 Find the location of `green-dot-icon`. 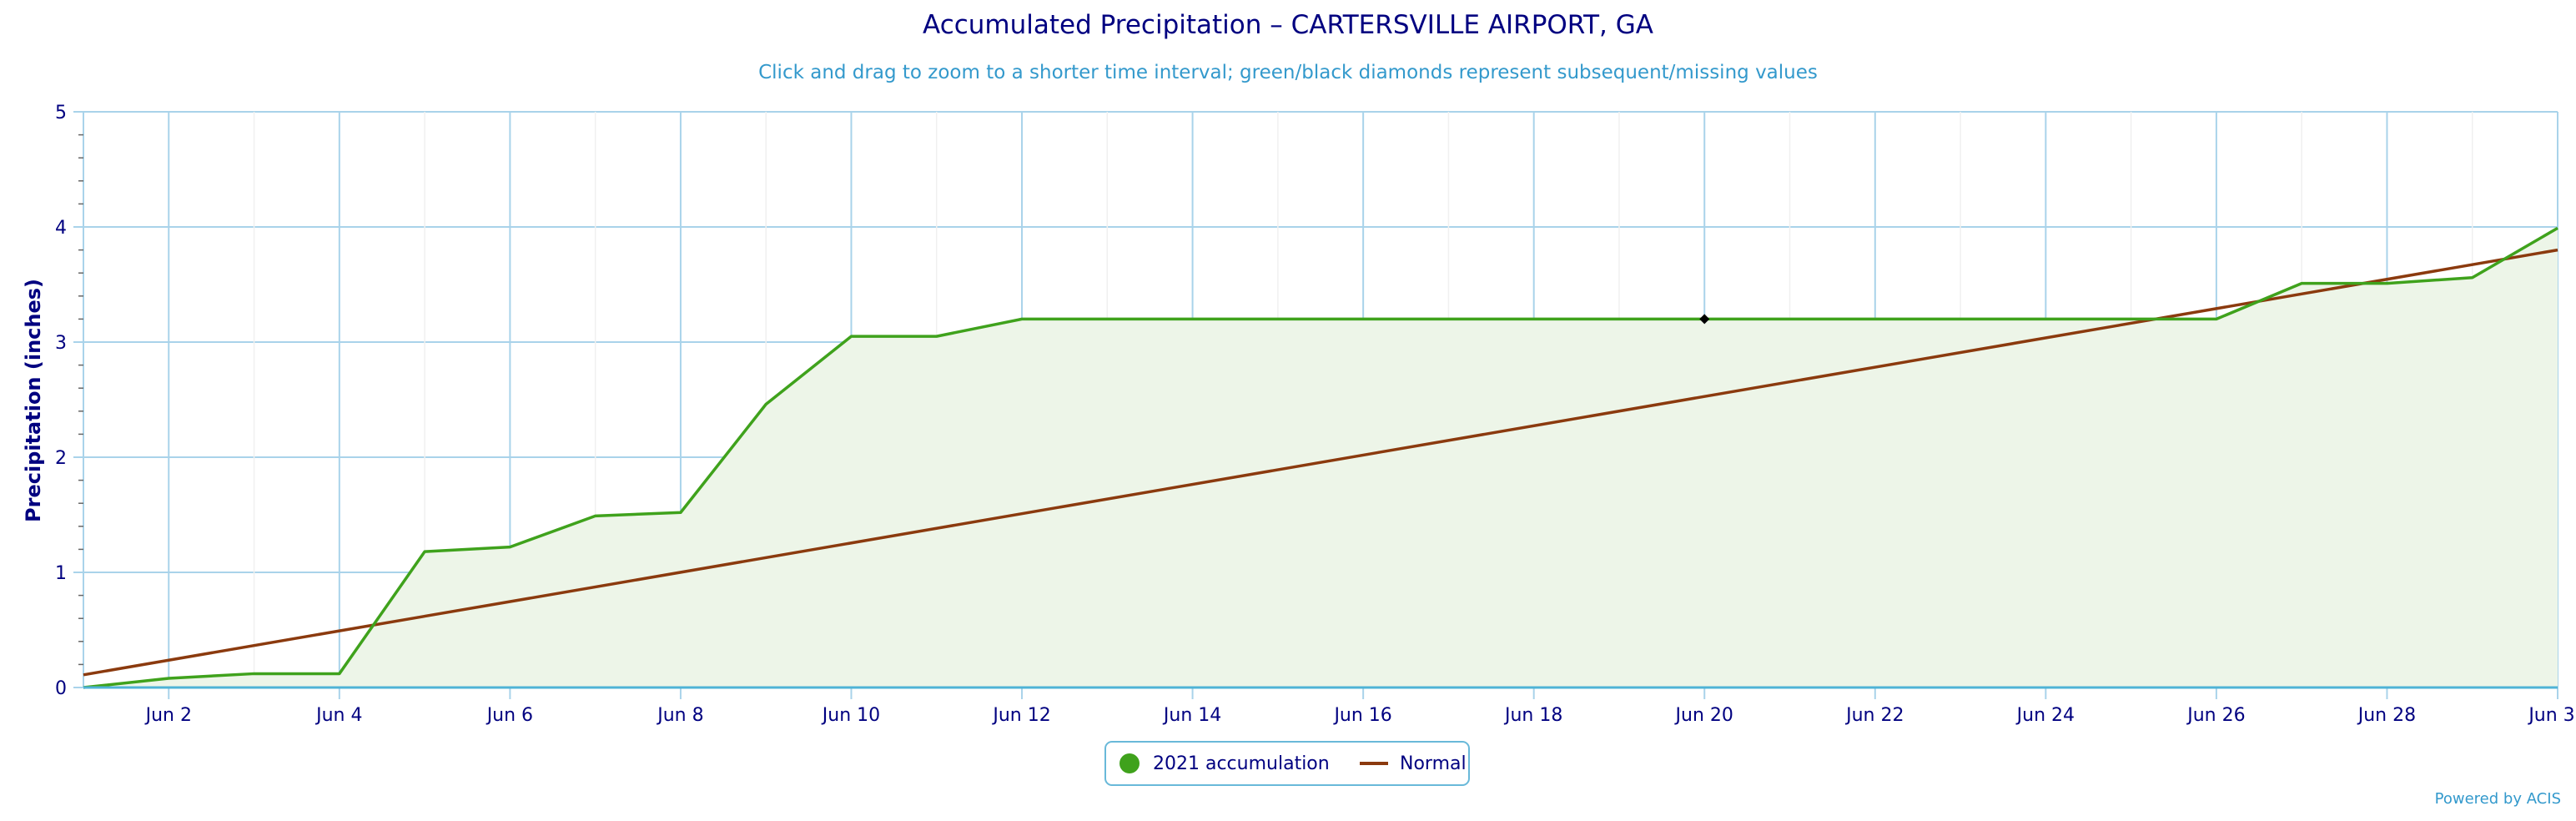

green-dot-icon is located at coordinates (1129, 763).